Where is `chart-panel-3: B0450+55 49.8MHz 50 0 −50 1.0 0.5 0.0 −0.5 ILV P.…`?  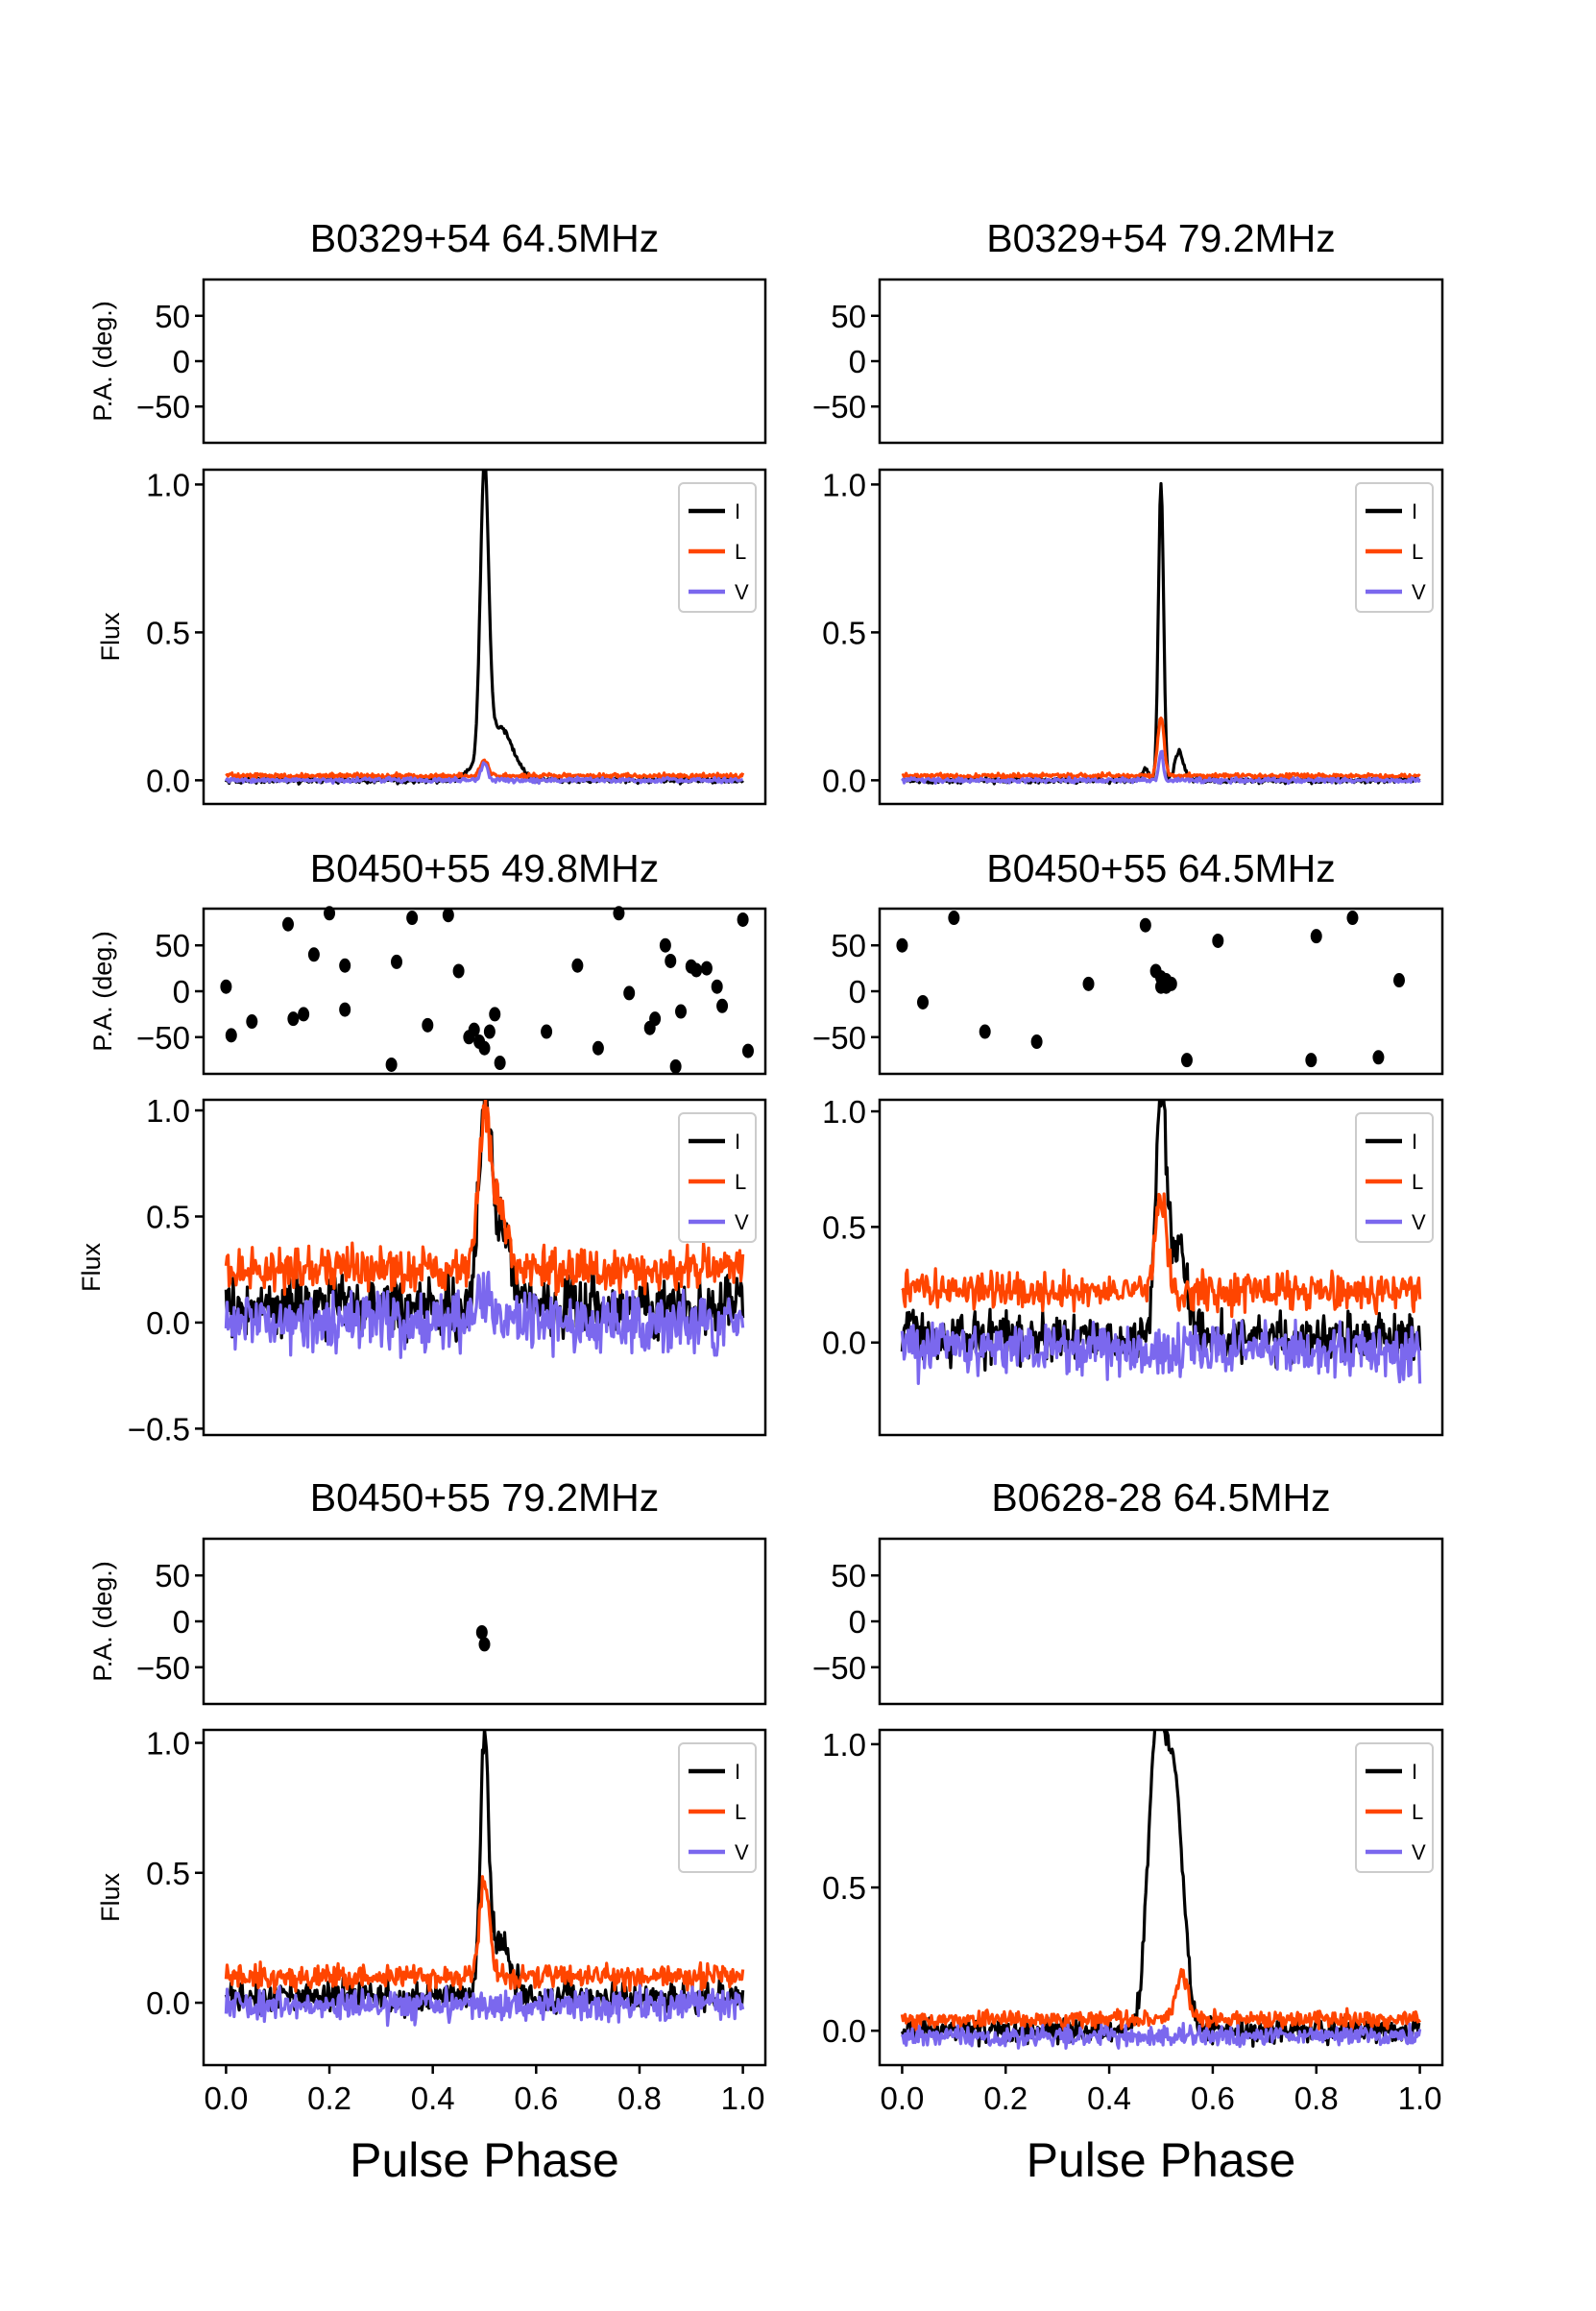 chart-panel-3: B0450+55 49.8MHz 50 0 −50 1.0 0.5 0.0 −0.5 ILV P.… is located at coordinates (422, 1146).